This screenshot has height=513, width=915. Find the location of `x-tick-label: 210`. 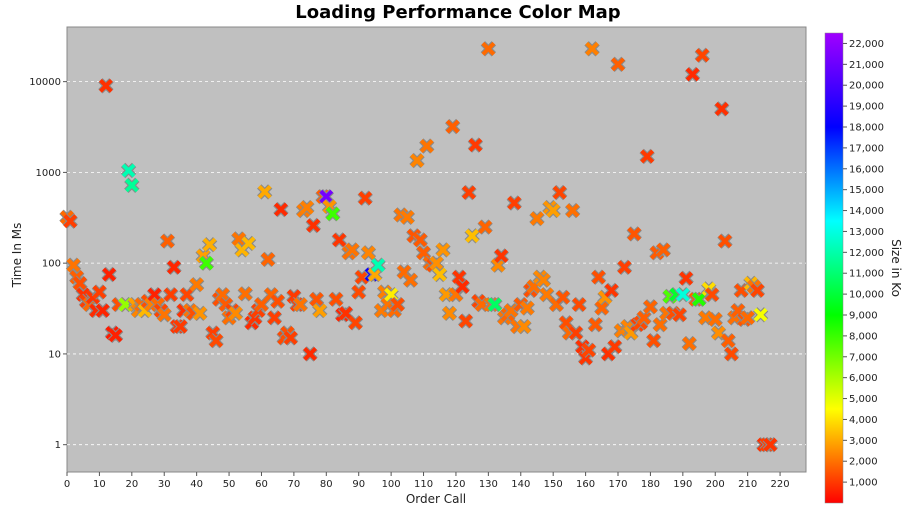

x-tick-label: 210 is located at coordinates (747, 484).